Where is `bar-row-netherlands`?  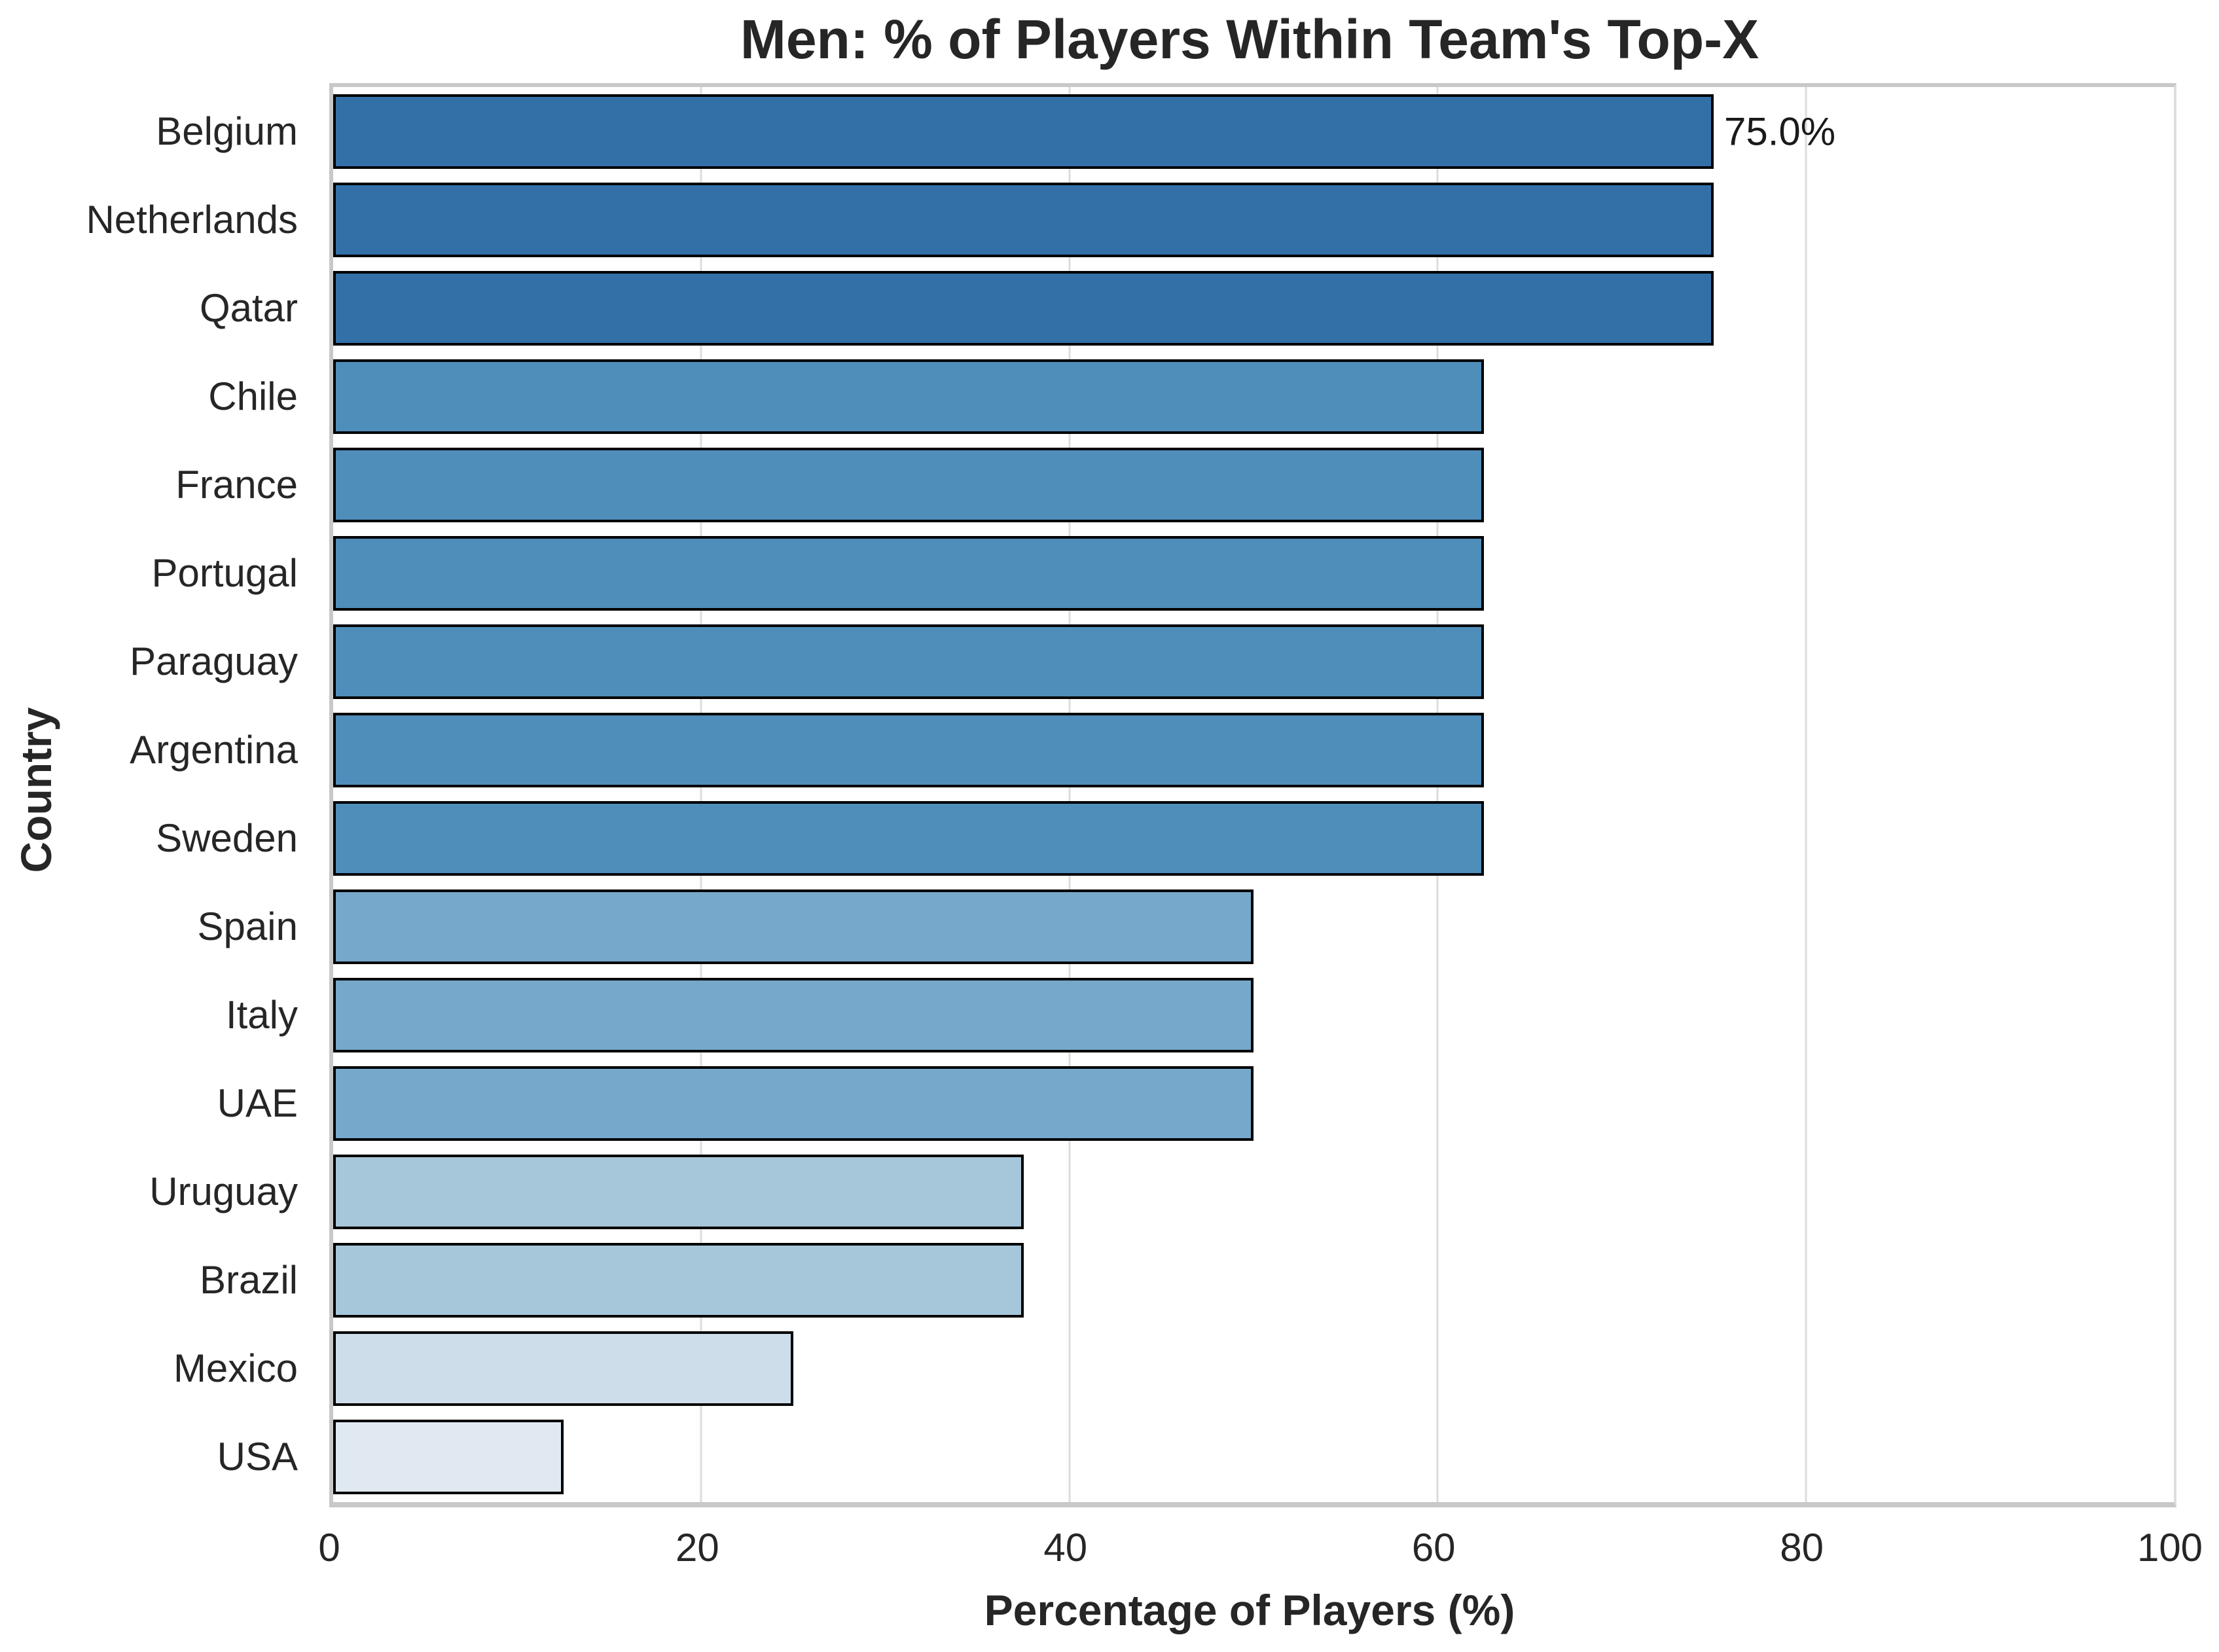
bar-row-netherlands is located at coordinates (1253, 220).